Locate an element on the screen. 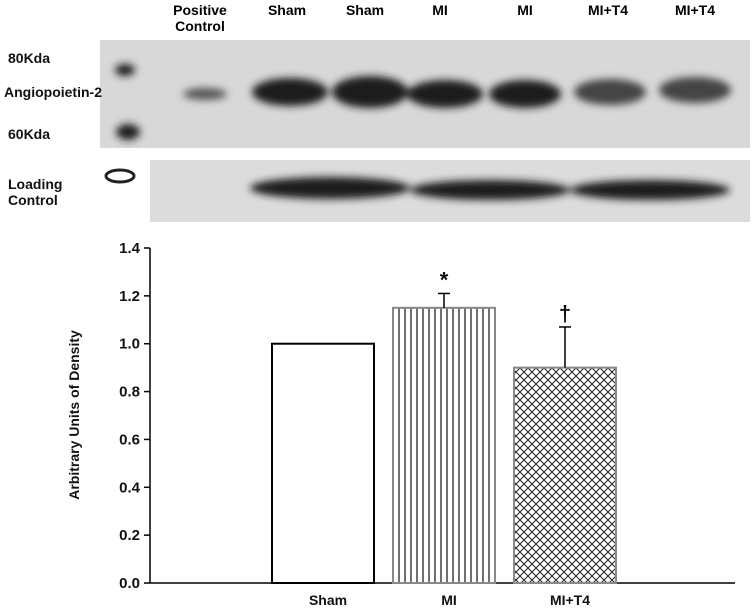 The image size is (755, 612). y-tick-label: 1.4 is located at coordinates (130, 248).